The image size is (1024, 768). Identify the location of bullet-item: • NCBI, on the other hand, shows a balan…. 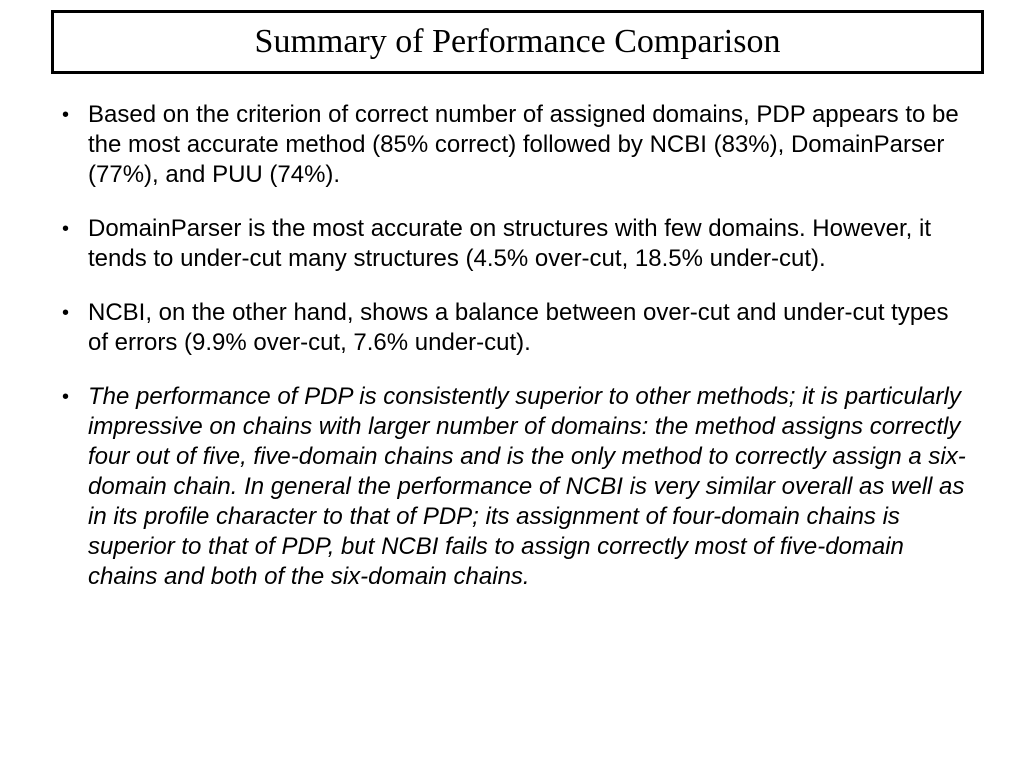
(514, 328).